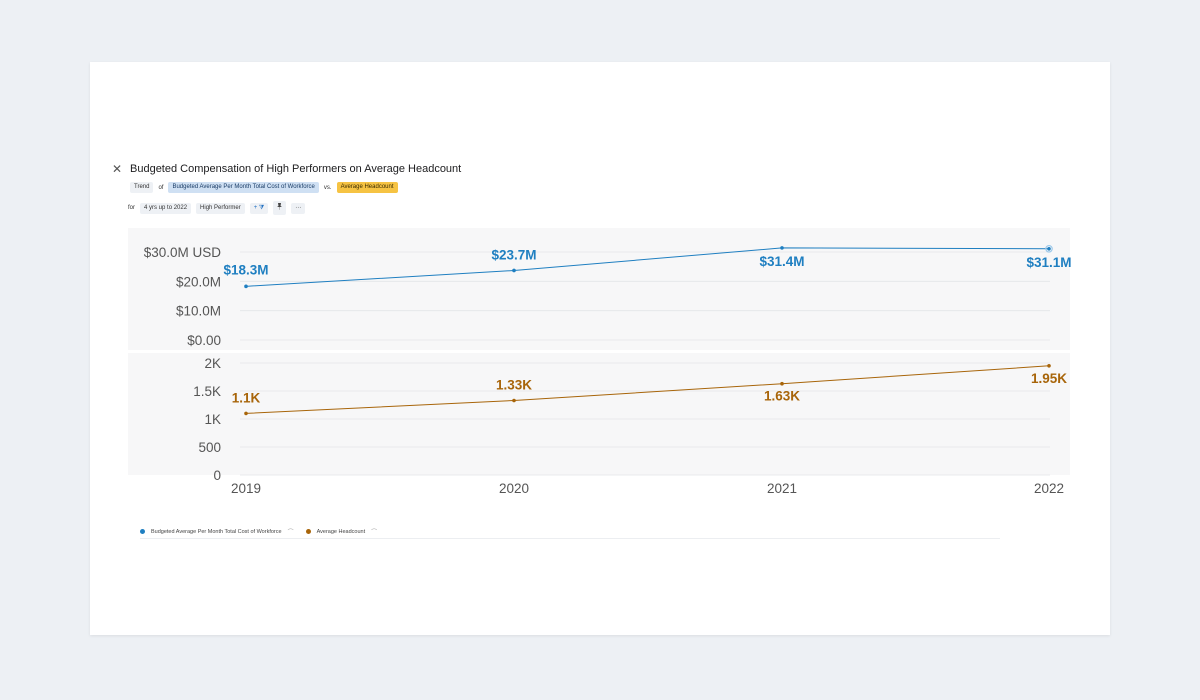  Describe the element at coordinates (132, 208) in the screenshot. I see `for-label: for` at that location.